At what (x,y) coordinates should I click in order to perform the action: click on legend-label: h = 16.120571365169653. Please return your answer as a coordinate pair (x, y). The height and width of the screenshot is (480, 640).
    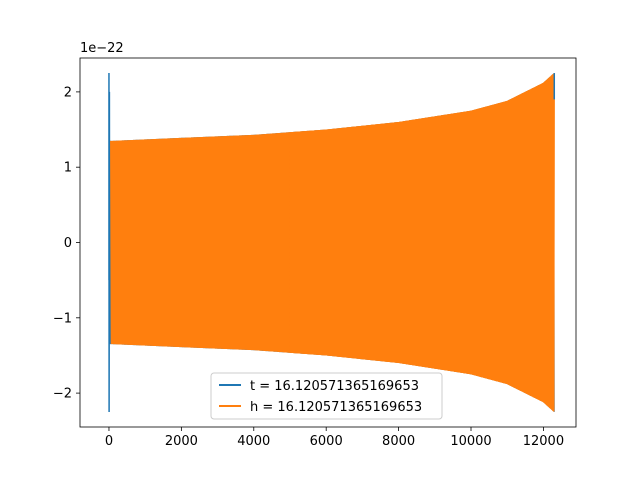
    Looking at the image, I should click on (336, 407).